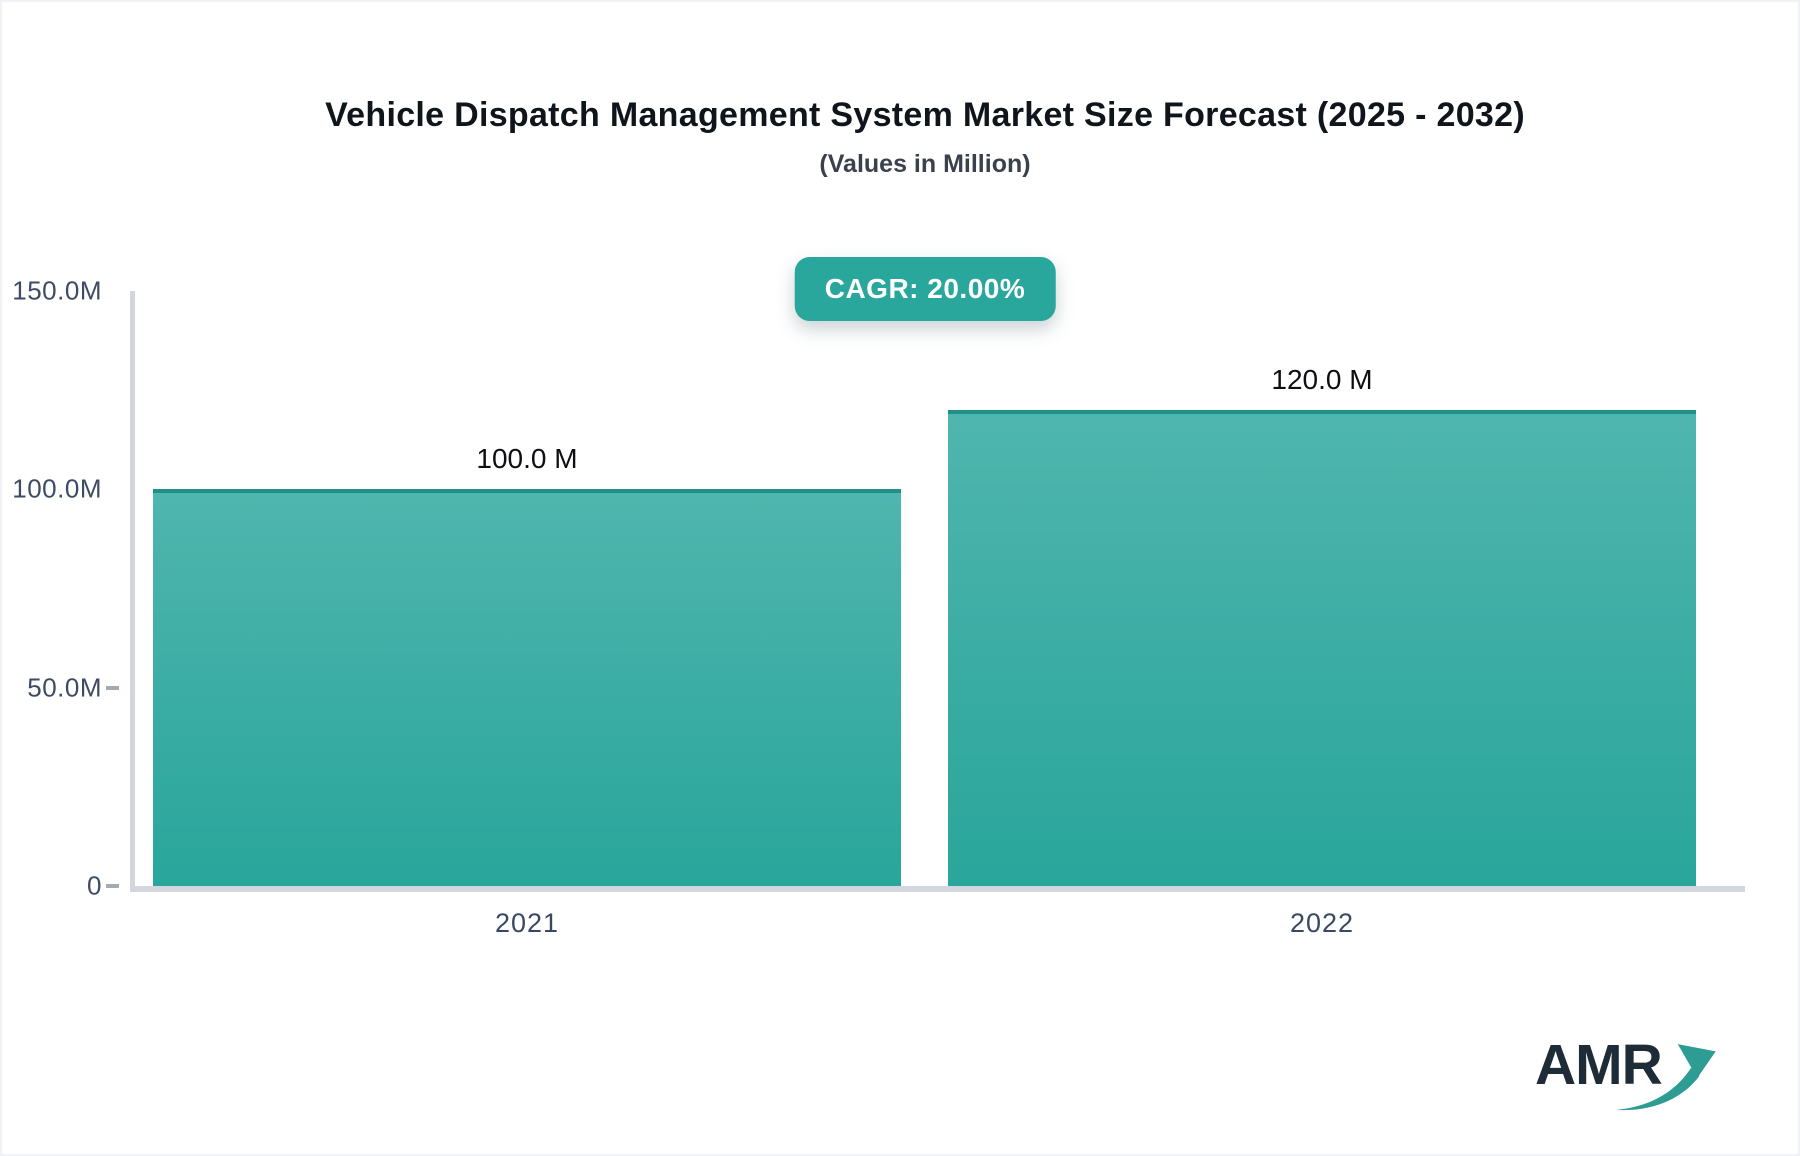 This screenshot has height=1156, width=1800. What do you see at coordinates (57, 290) in the screenshot?
I see `y-tick-label: 150.0M` at bounding box center [57, 290].